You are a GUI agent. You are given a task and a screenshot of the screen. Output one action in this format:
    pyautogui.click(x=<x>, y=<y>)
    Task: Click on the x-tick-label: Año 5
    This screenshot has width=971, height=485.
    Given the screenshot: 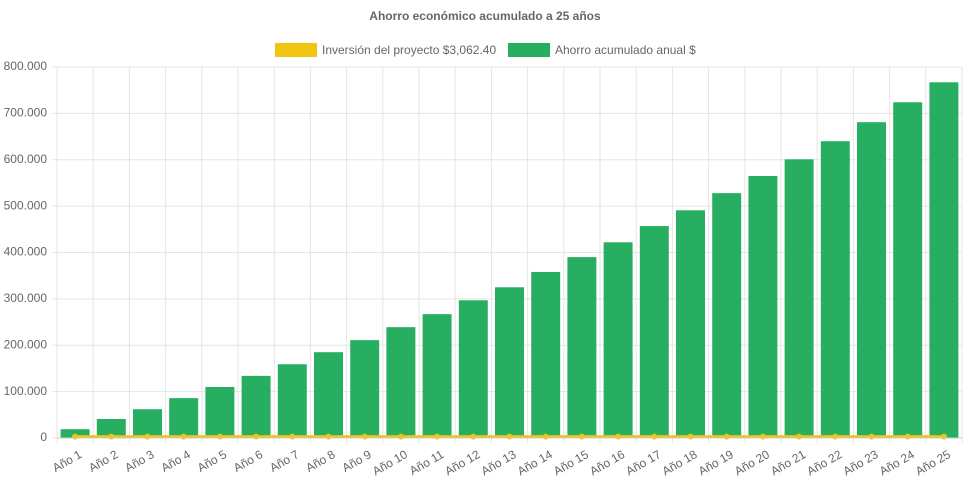 What is the action you would take?
    pyautogui.click(x=212, y=461)
    